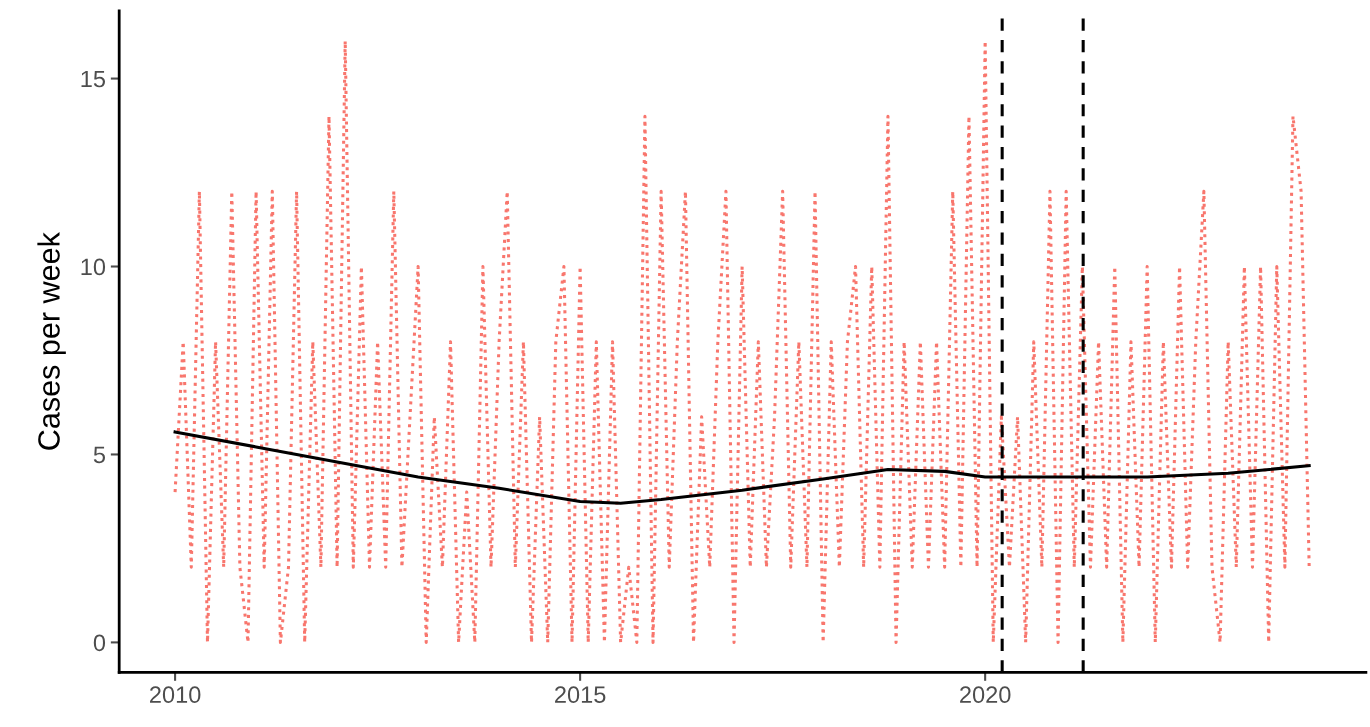  Describe the element at coordinates (580, 695) in the screenshot. I see `x-tick-label: 2015` at that location.